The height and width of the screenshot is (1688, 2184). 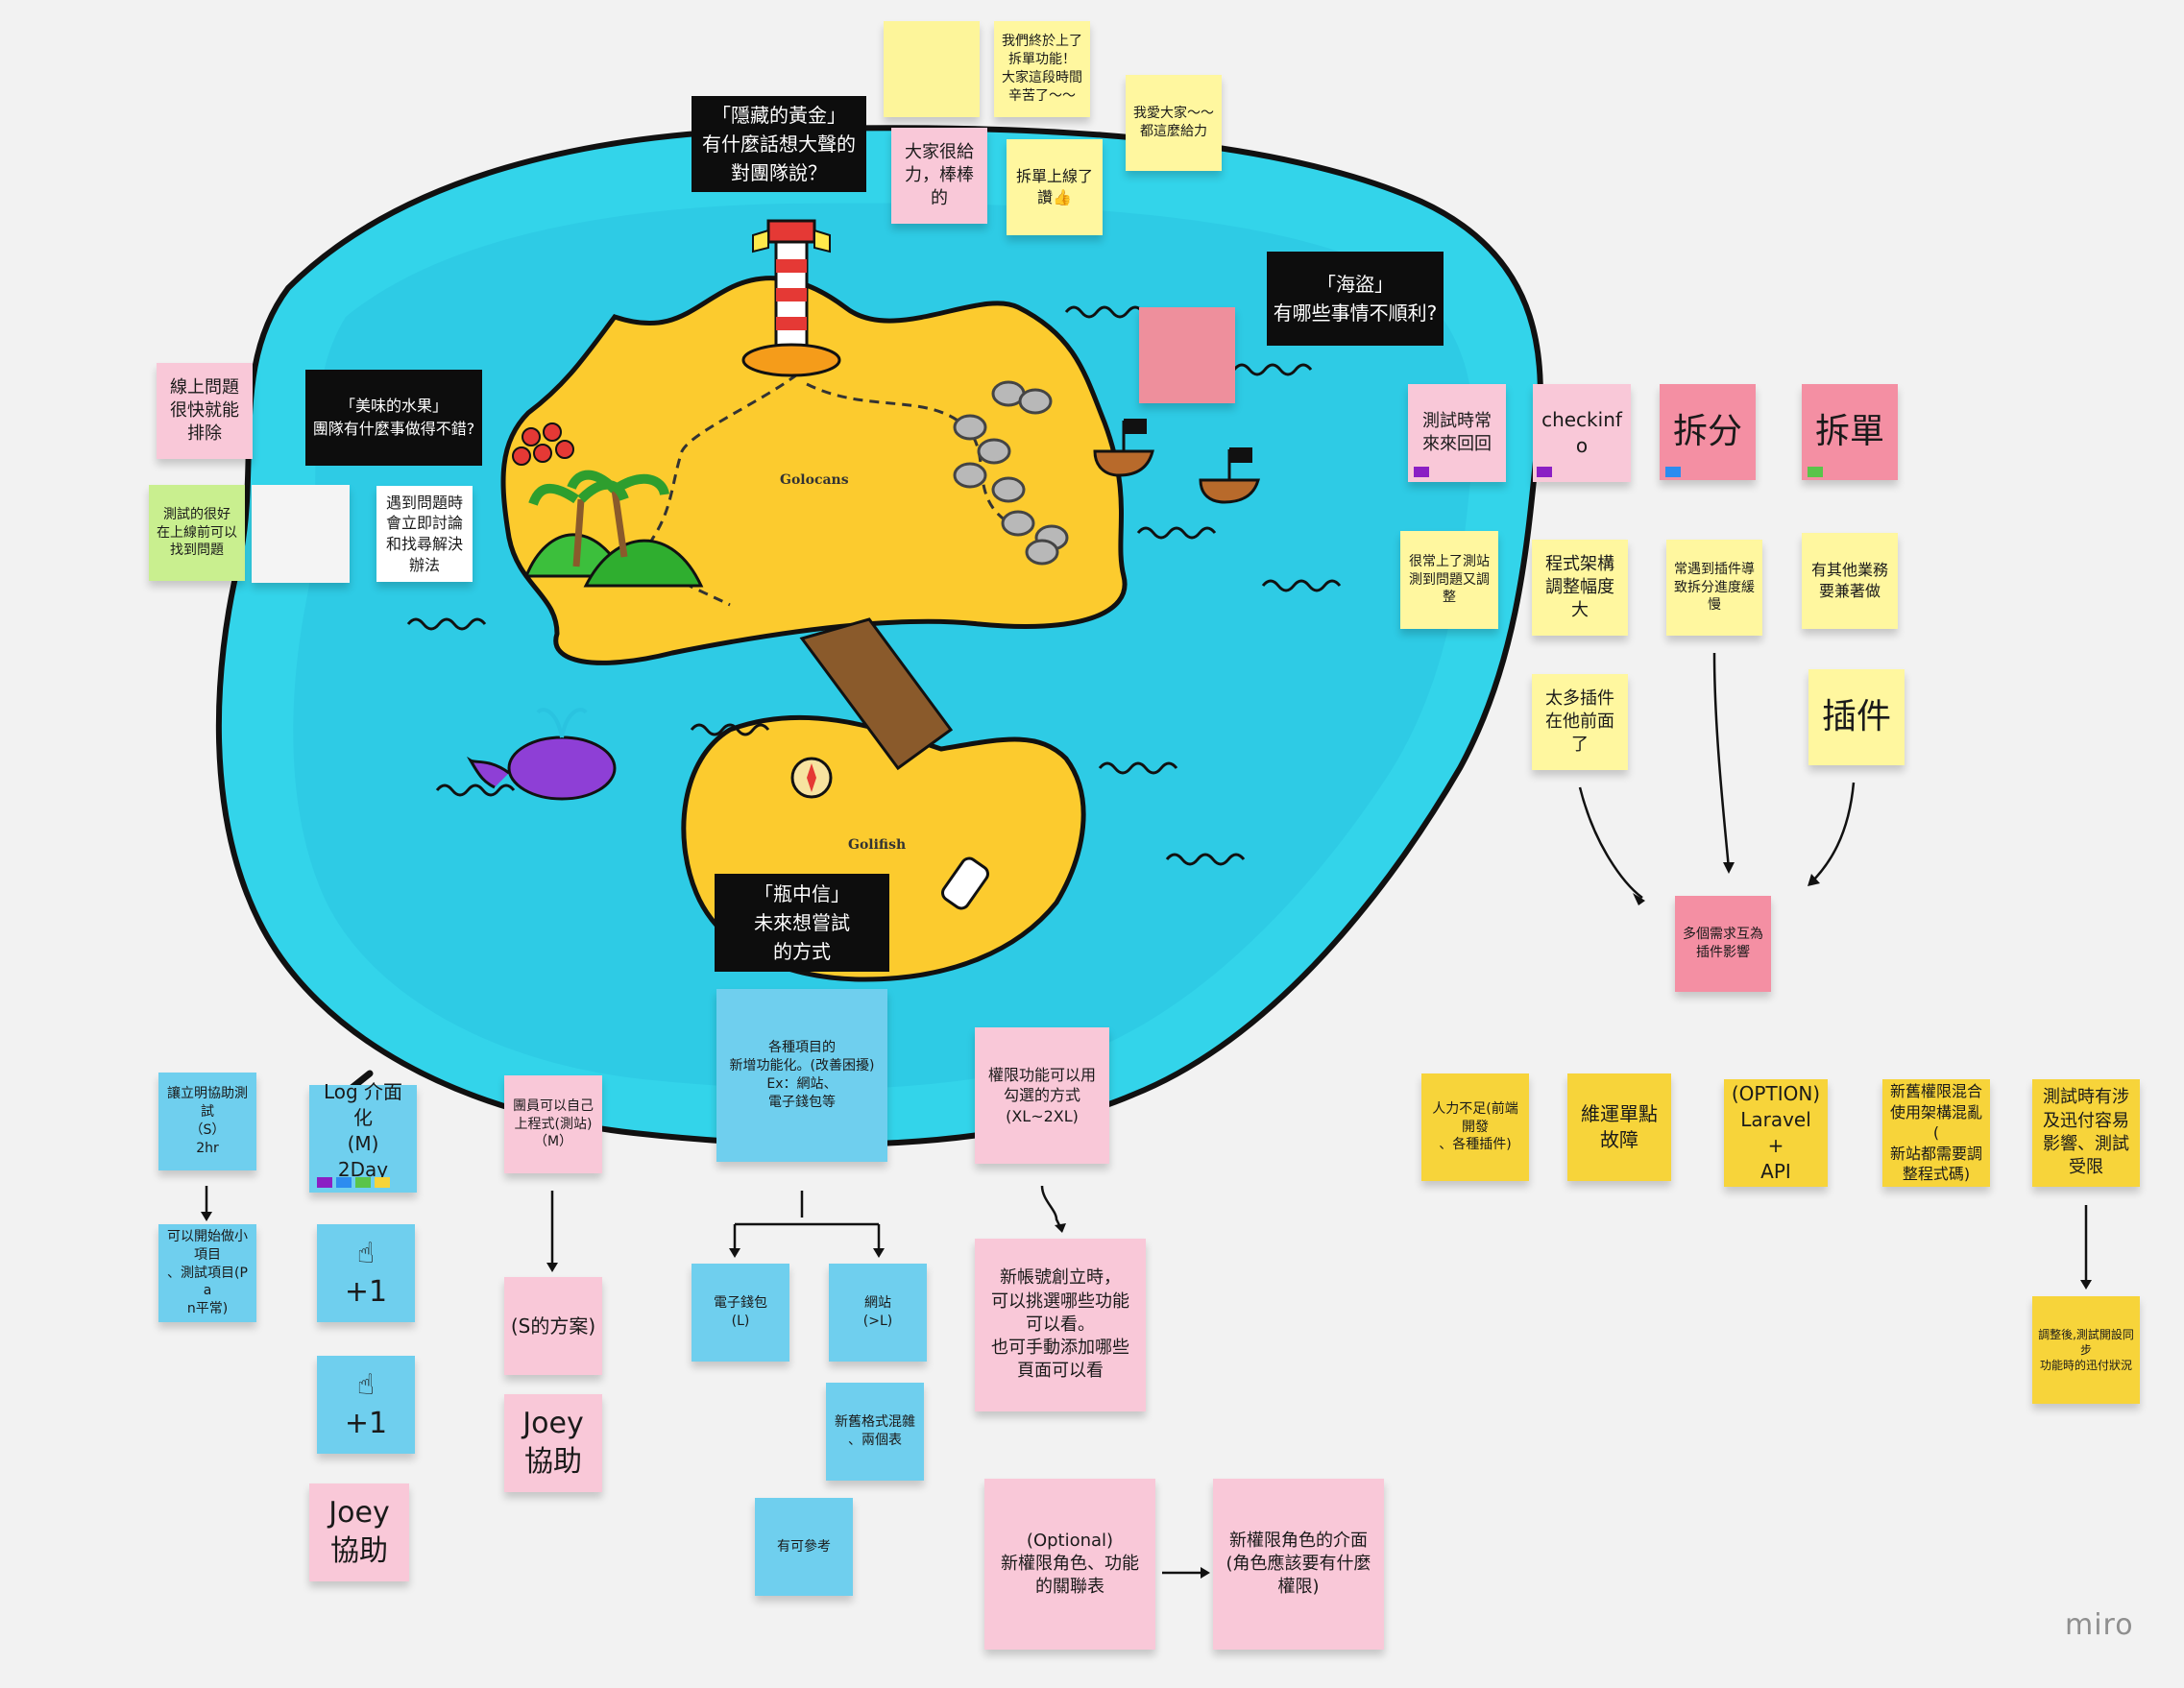 I want to click on header-tasty-fruit: 「美味的水果」 團隊有什麼事做得不錯?, so click(x=394, y=418).